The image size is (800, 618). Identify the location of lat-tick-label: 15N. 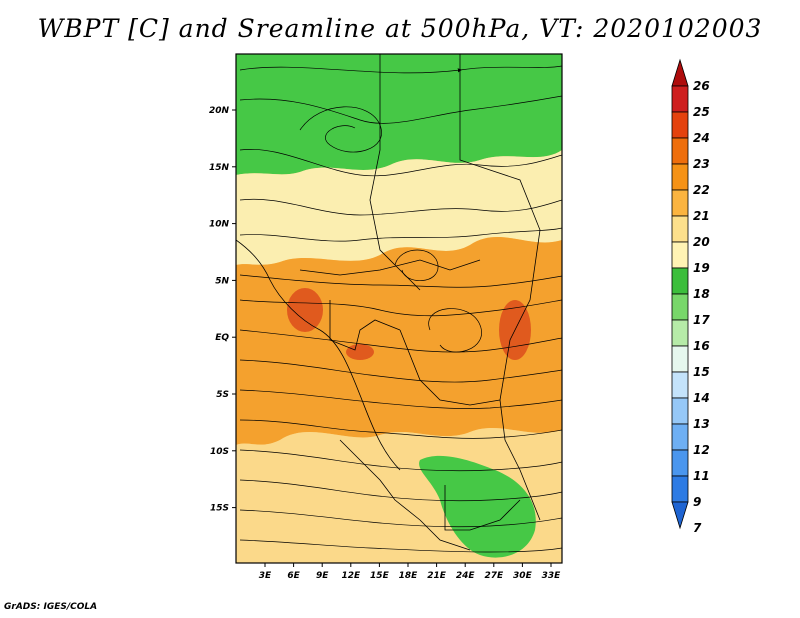
(219, 168).